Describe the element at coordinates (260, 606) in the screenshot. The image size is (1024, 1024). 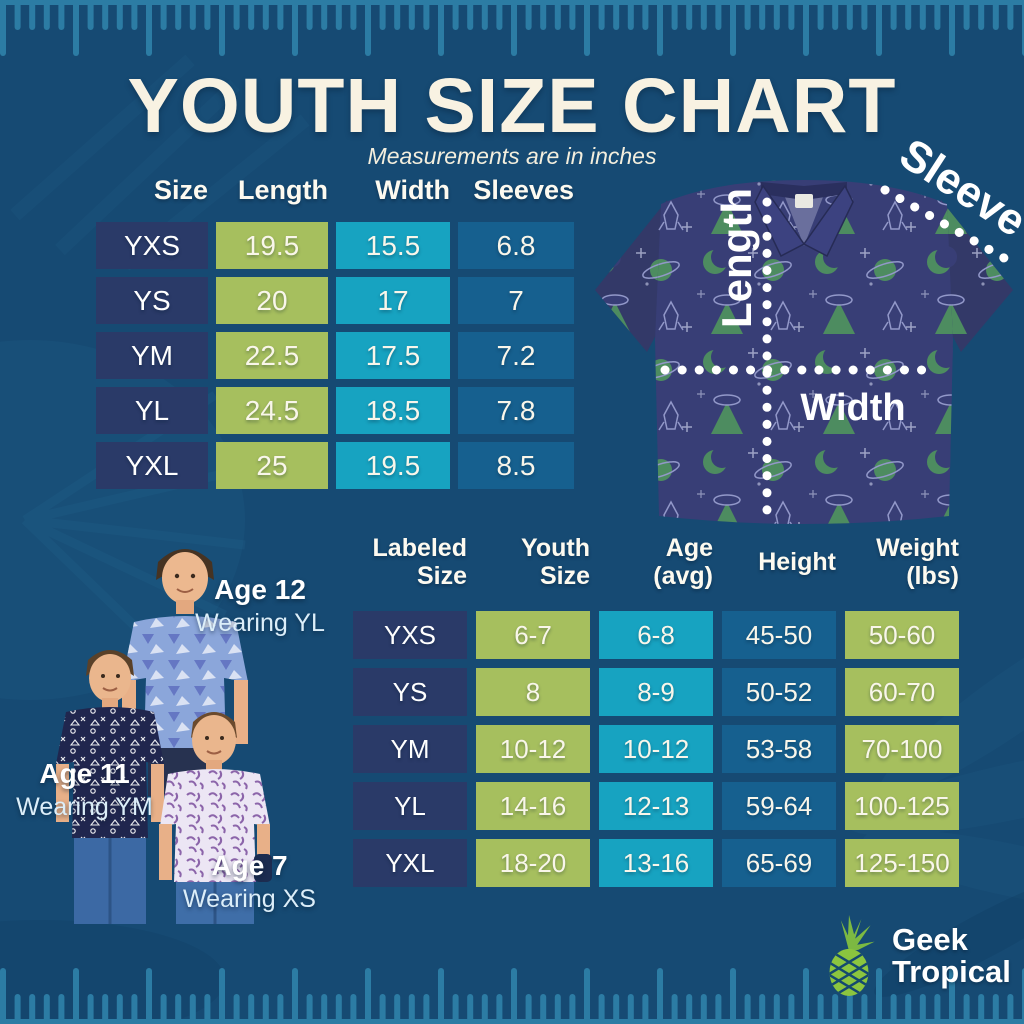
I see `age-12-label: Age 12 Wearing YL` at that location.